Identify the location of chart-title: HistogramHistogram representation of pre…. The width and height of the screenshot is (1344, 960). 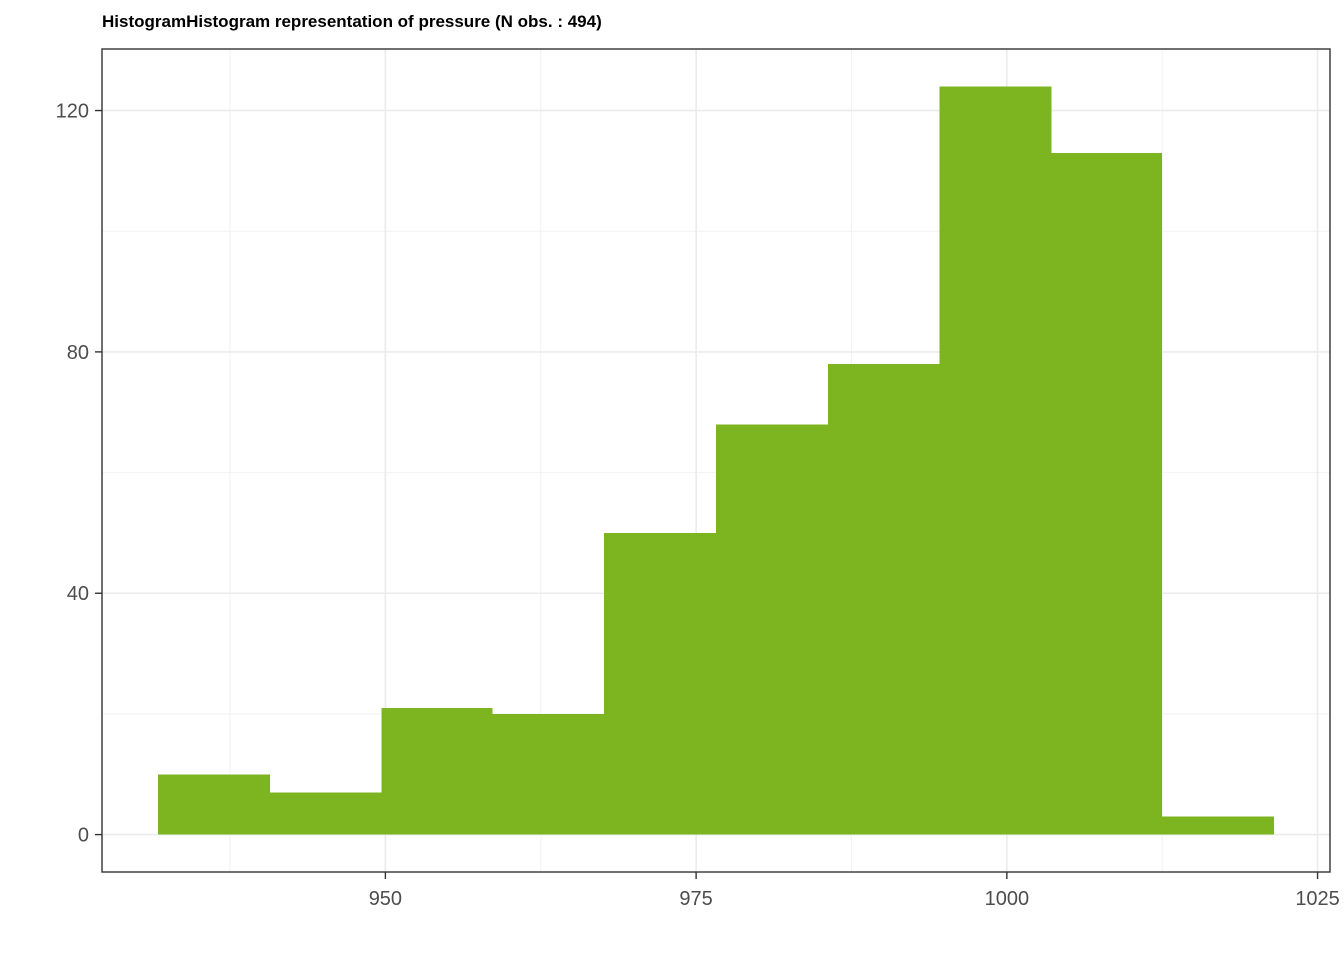
(352, 21).